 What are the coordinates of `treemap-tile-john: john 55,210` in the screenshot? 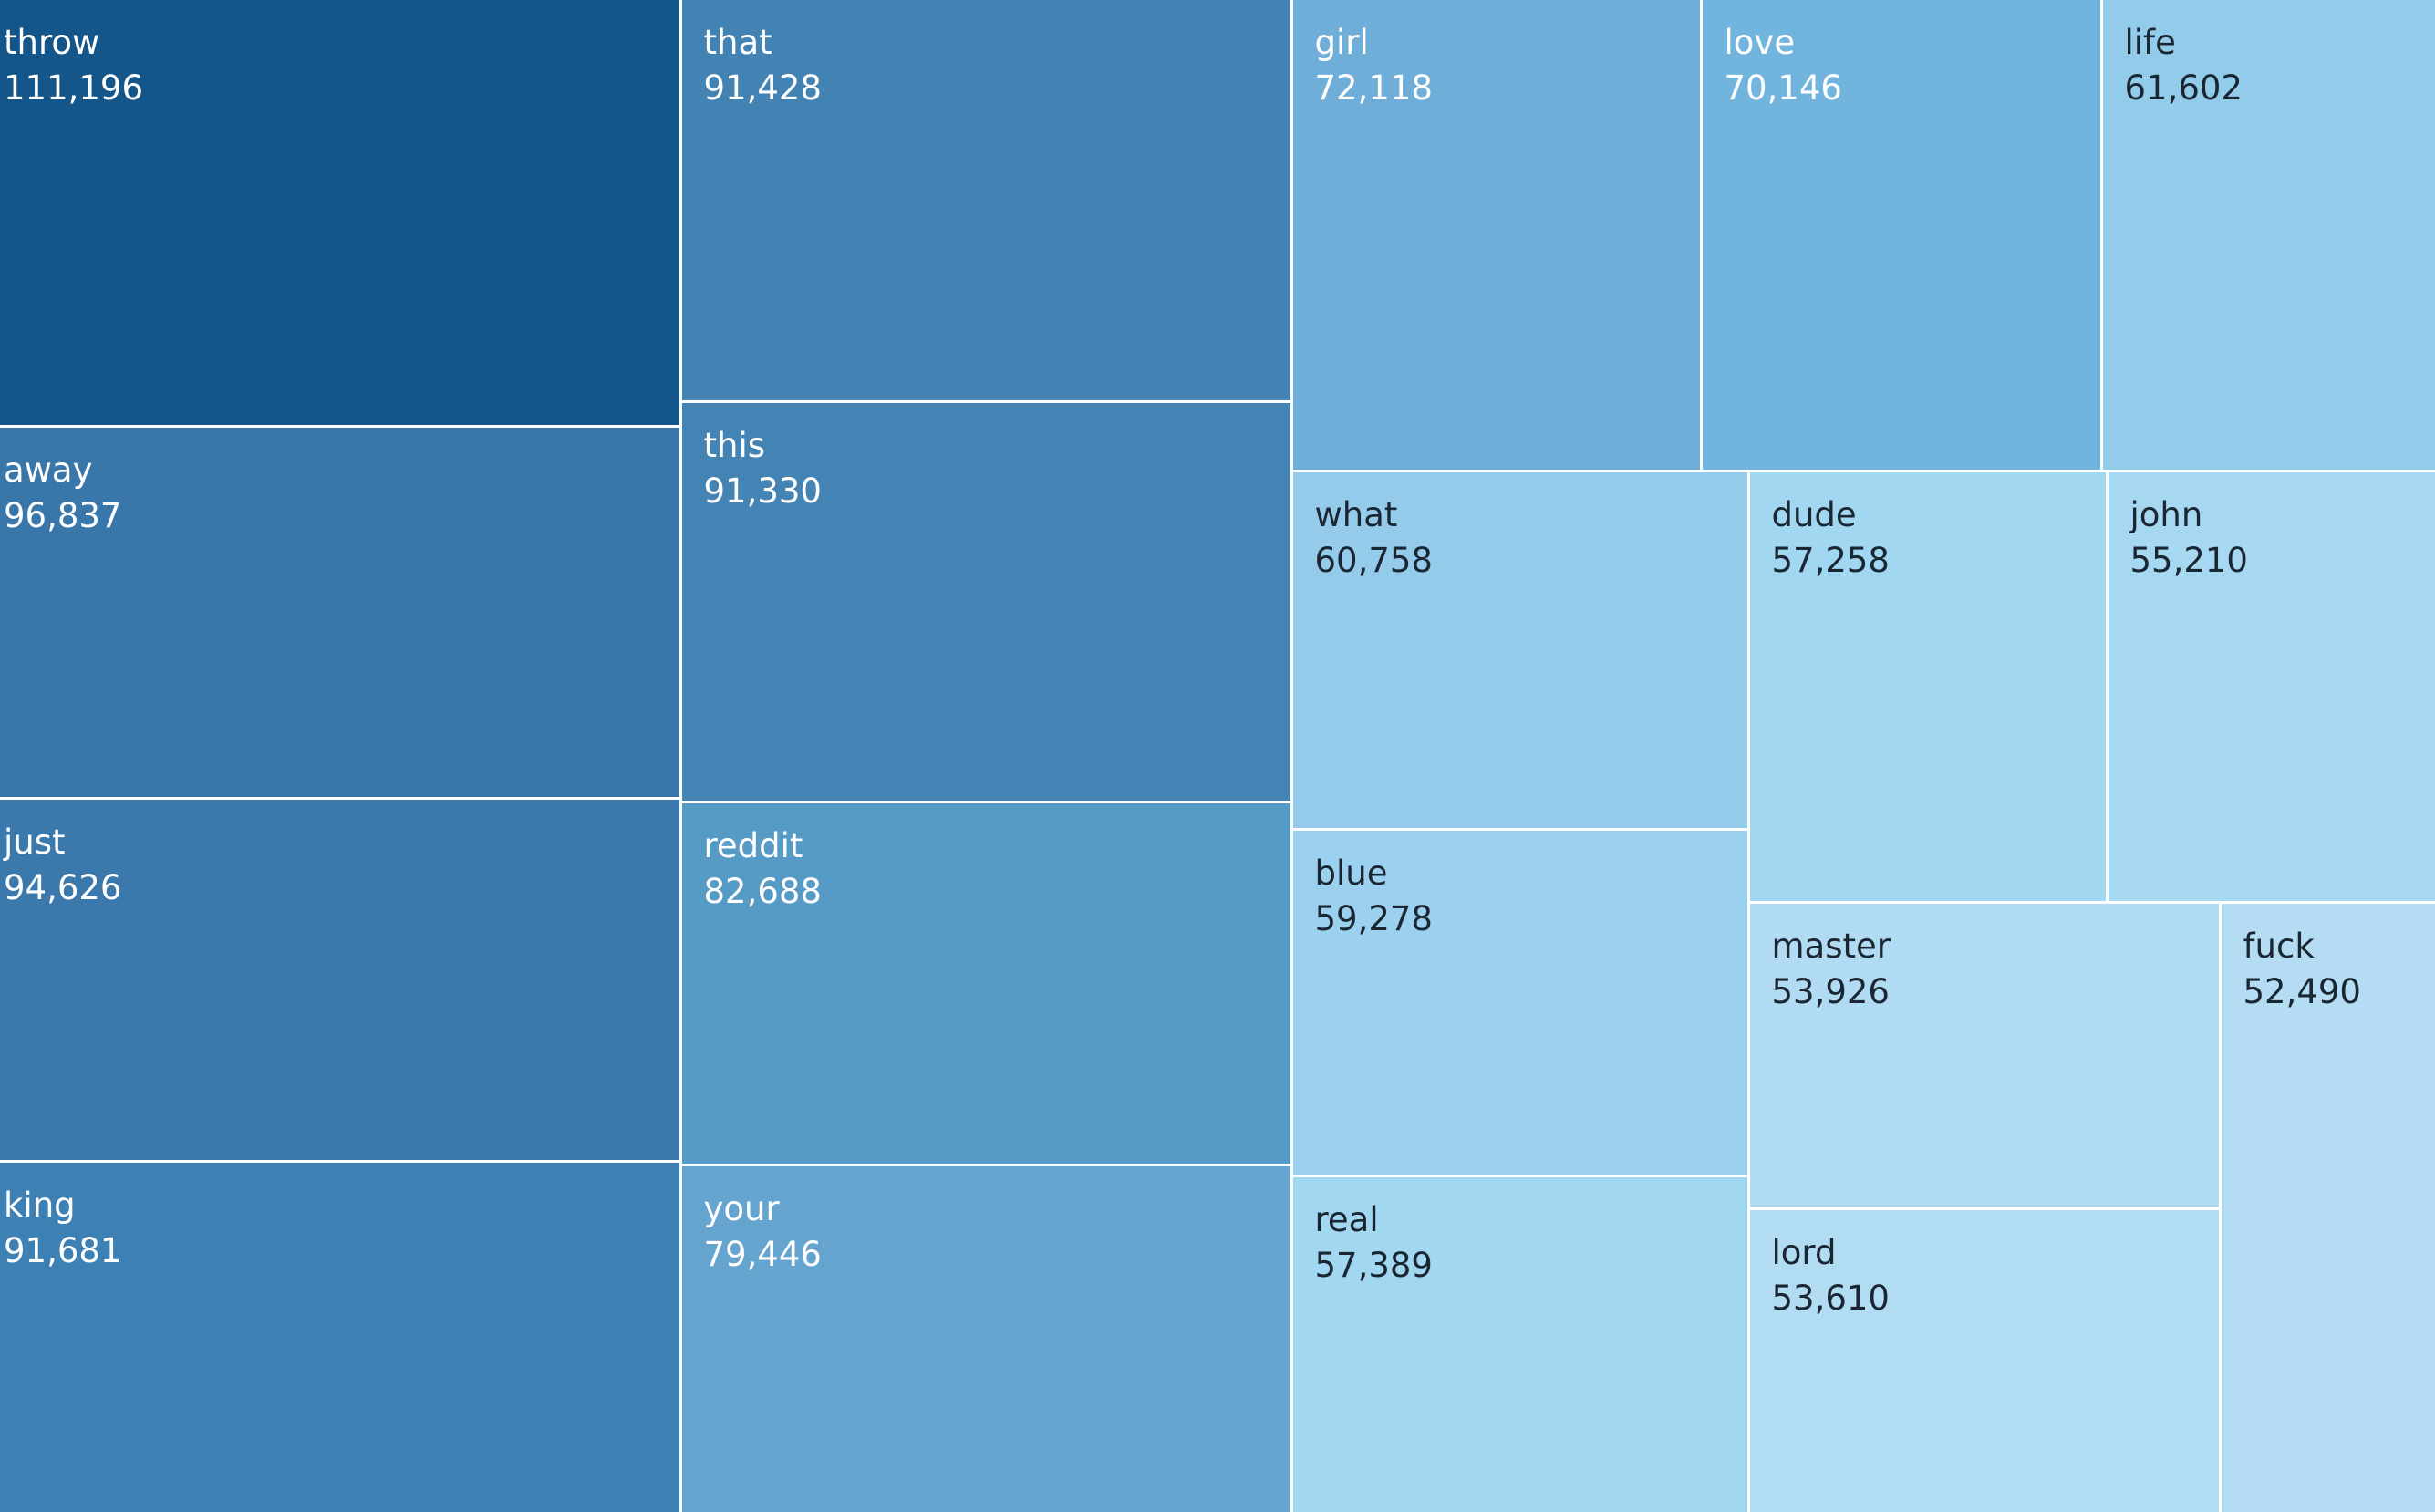 It's located at (2271, 686).